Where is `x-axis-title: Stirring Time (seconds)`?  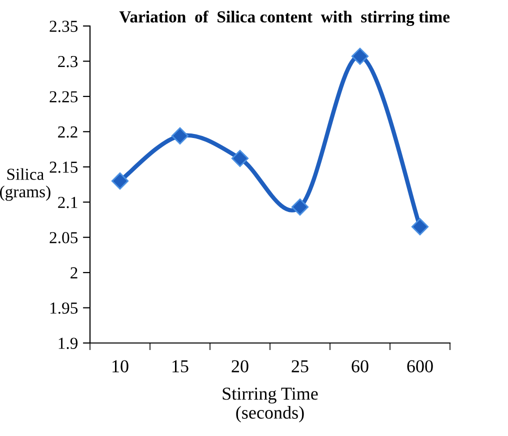
x-axis-title: Stirring Time (seconds) is located at coordinates (270, 405).